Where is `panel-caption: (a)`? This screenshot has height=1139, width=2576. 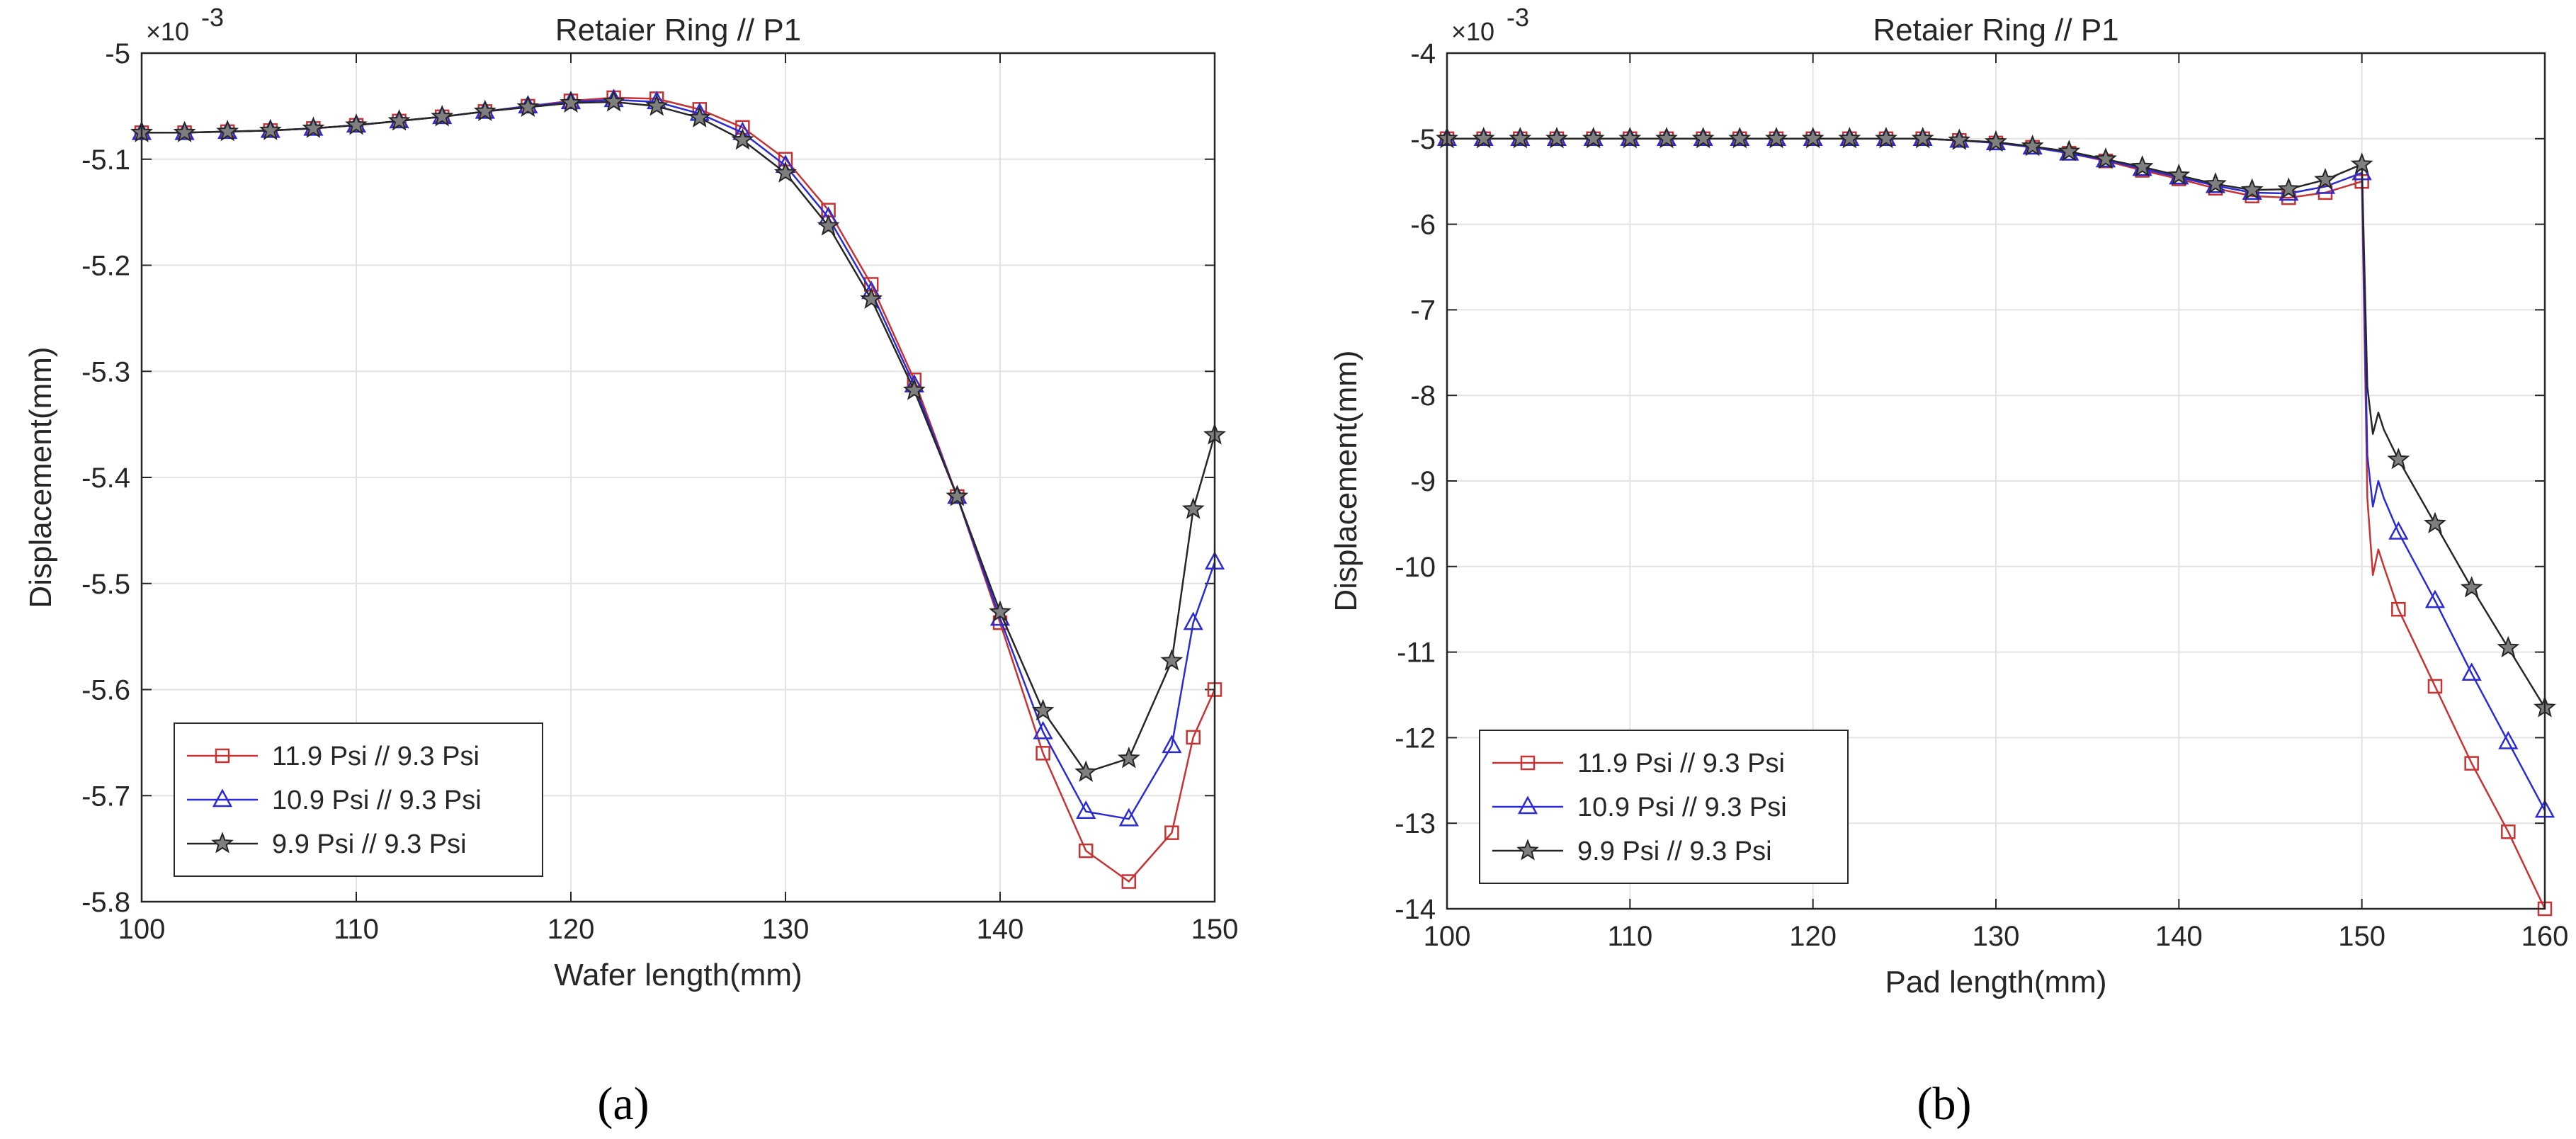
panel-caption: (a) is located at coordinates (623, 1104).